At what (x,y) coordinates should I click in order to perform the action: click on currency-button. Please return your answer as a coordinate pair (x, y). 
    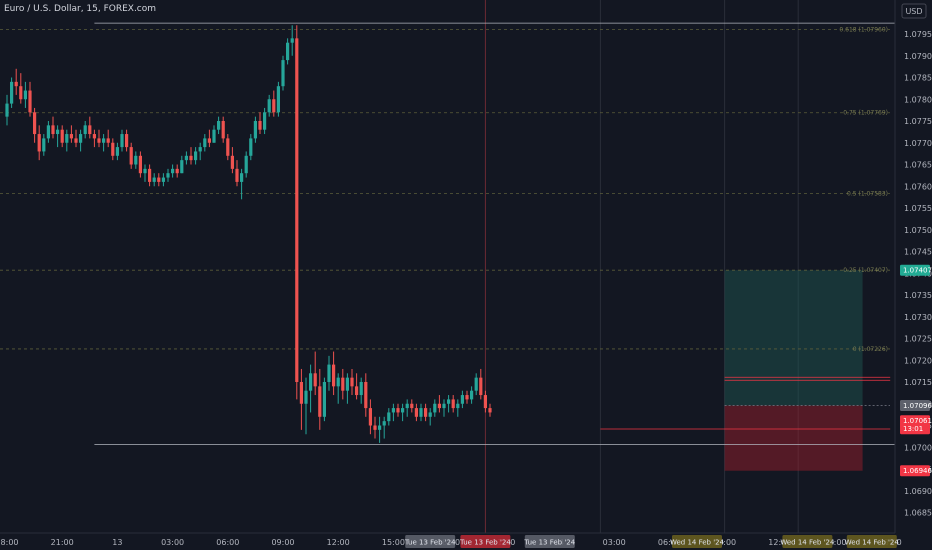
    Looking at the image, I should click on (914, 11).